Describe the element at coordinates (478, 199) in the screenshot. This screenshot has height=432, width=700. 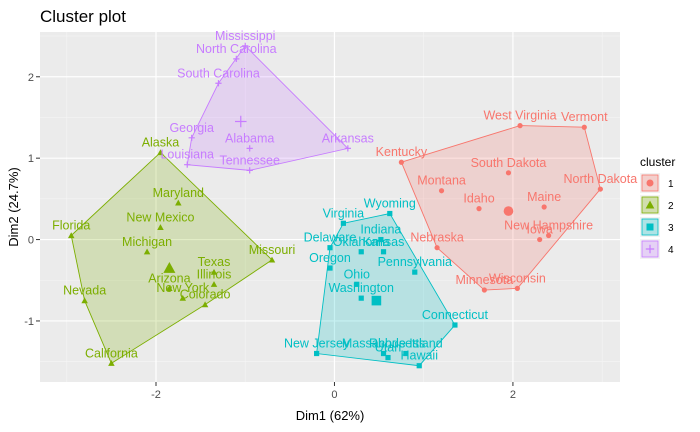
I see `point-label: Idaho` at that location.